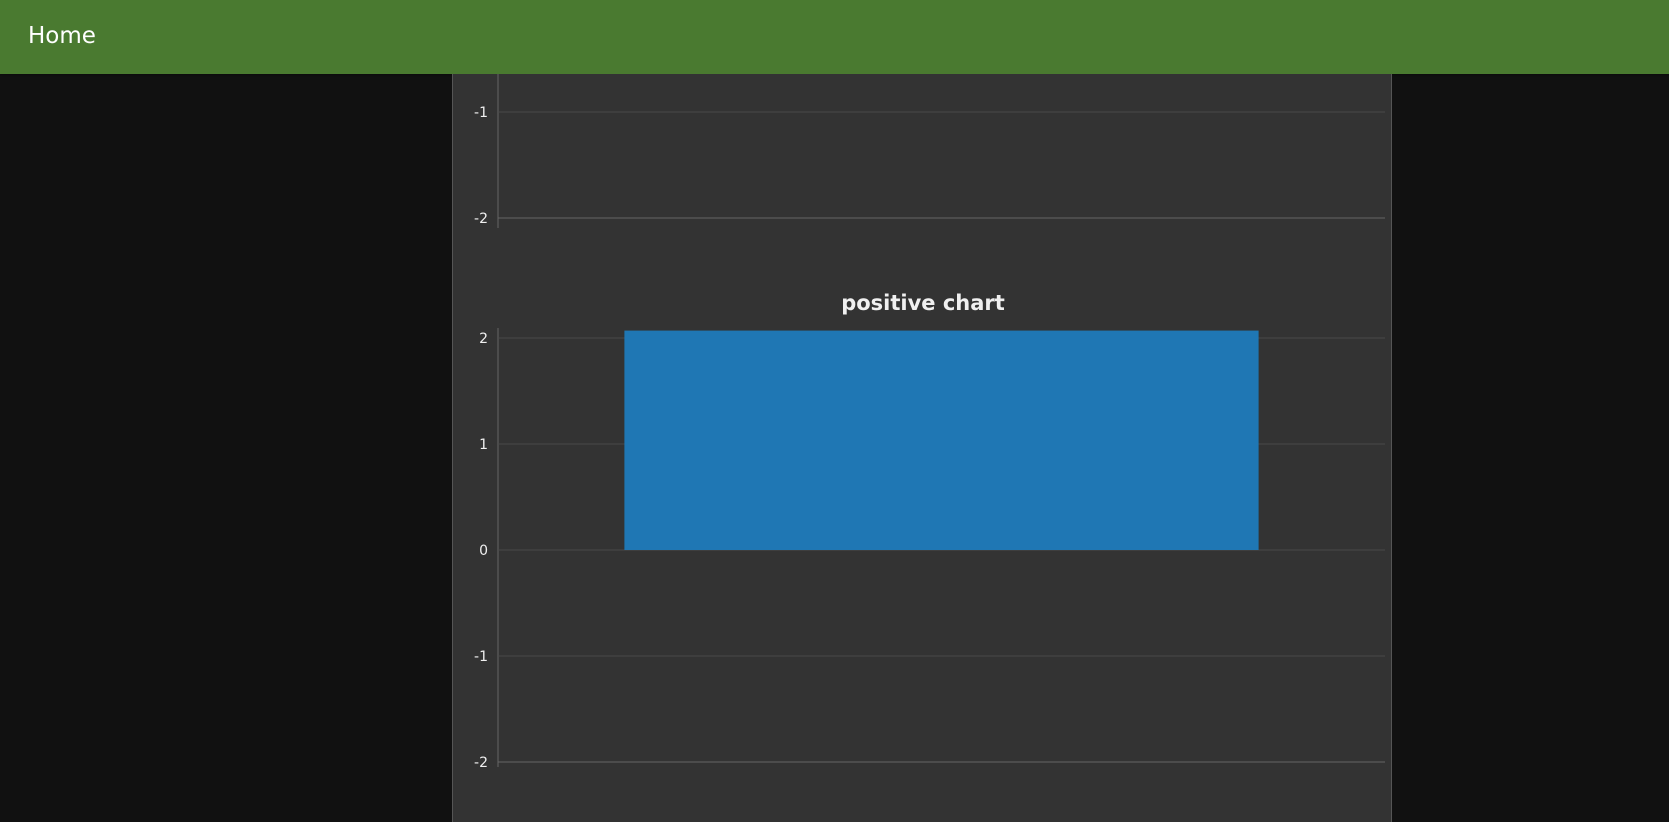 Image resolution: width=1669 pixels, height=822 pixels. I want to click on chart-1-y-tick-label: -2, so click(481, 219).